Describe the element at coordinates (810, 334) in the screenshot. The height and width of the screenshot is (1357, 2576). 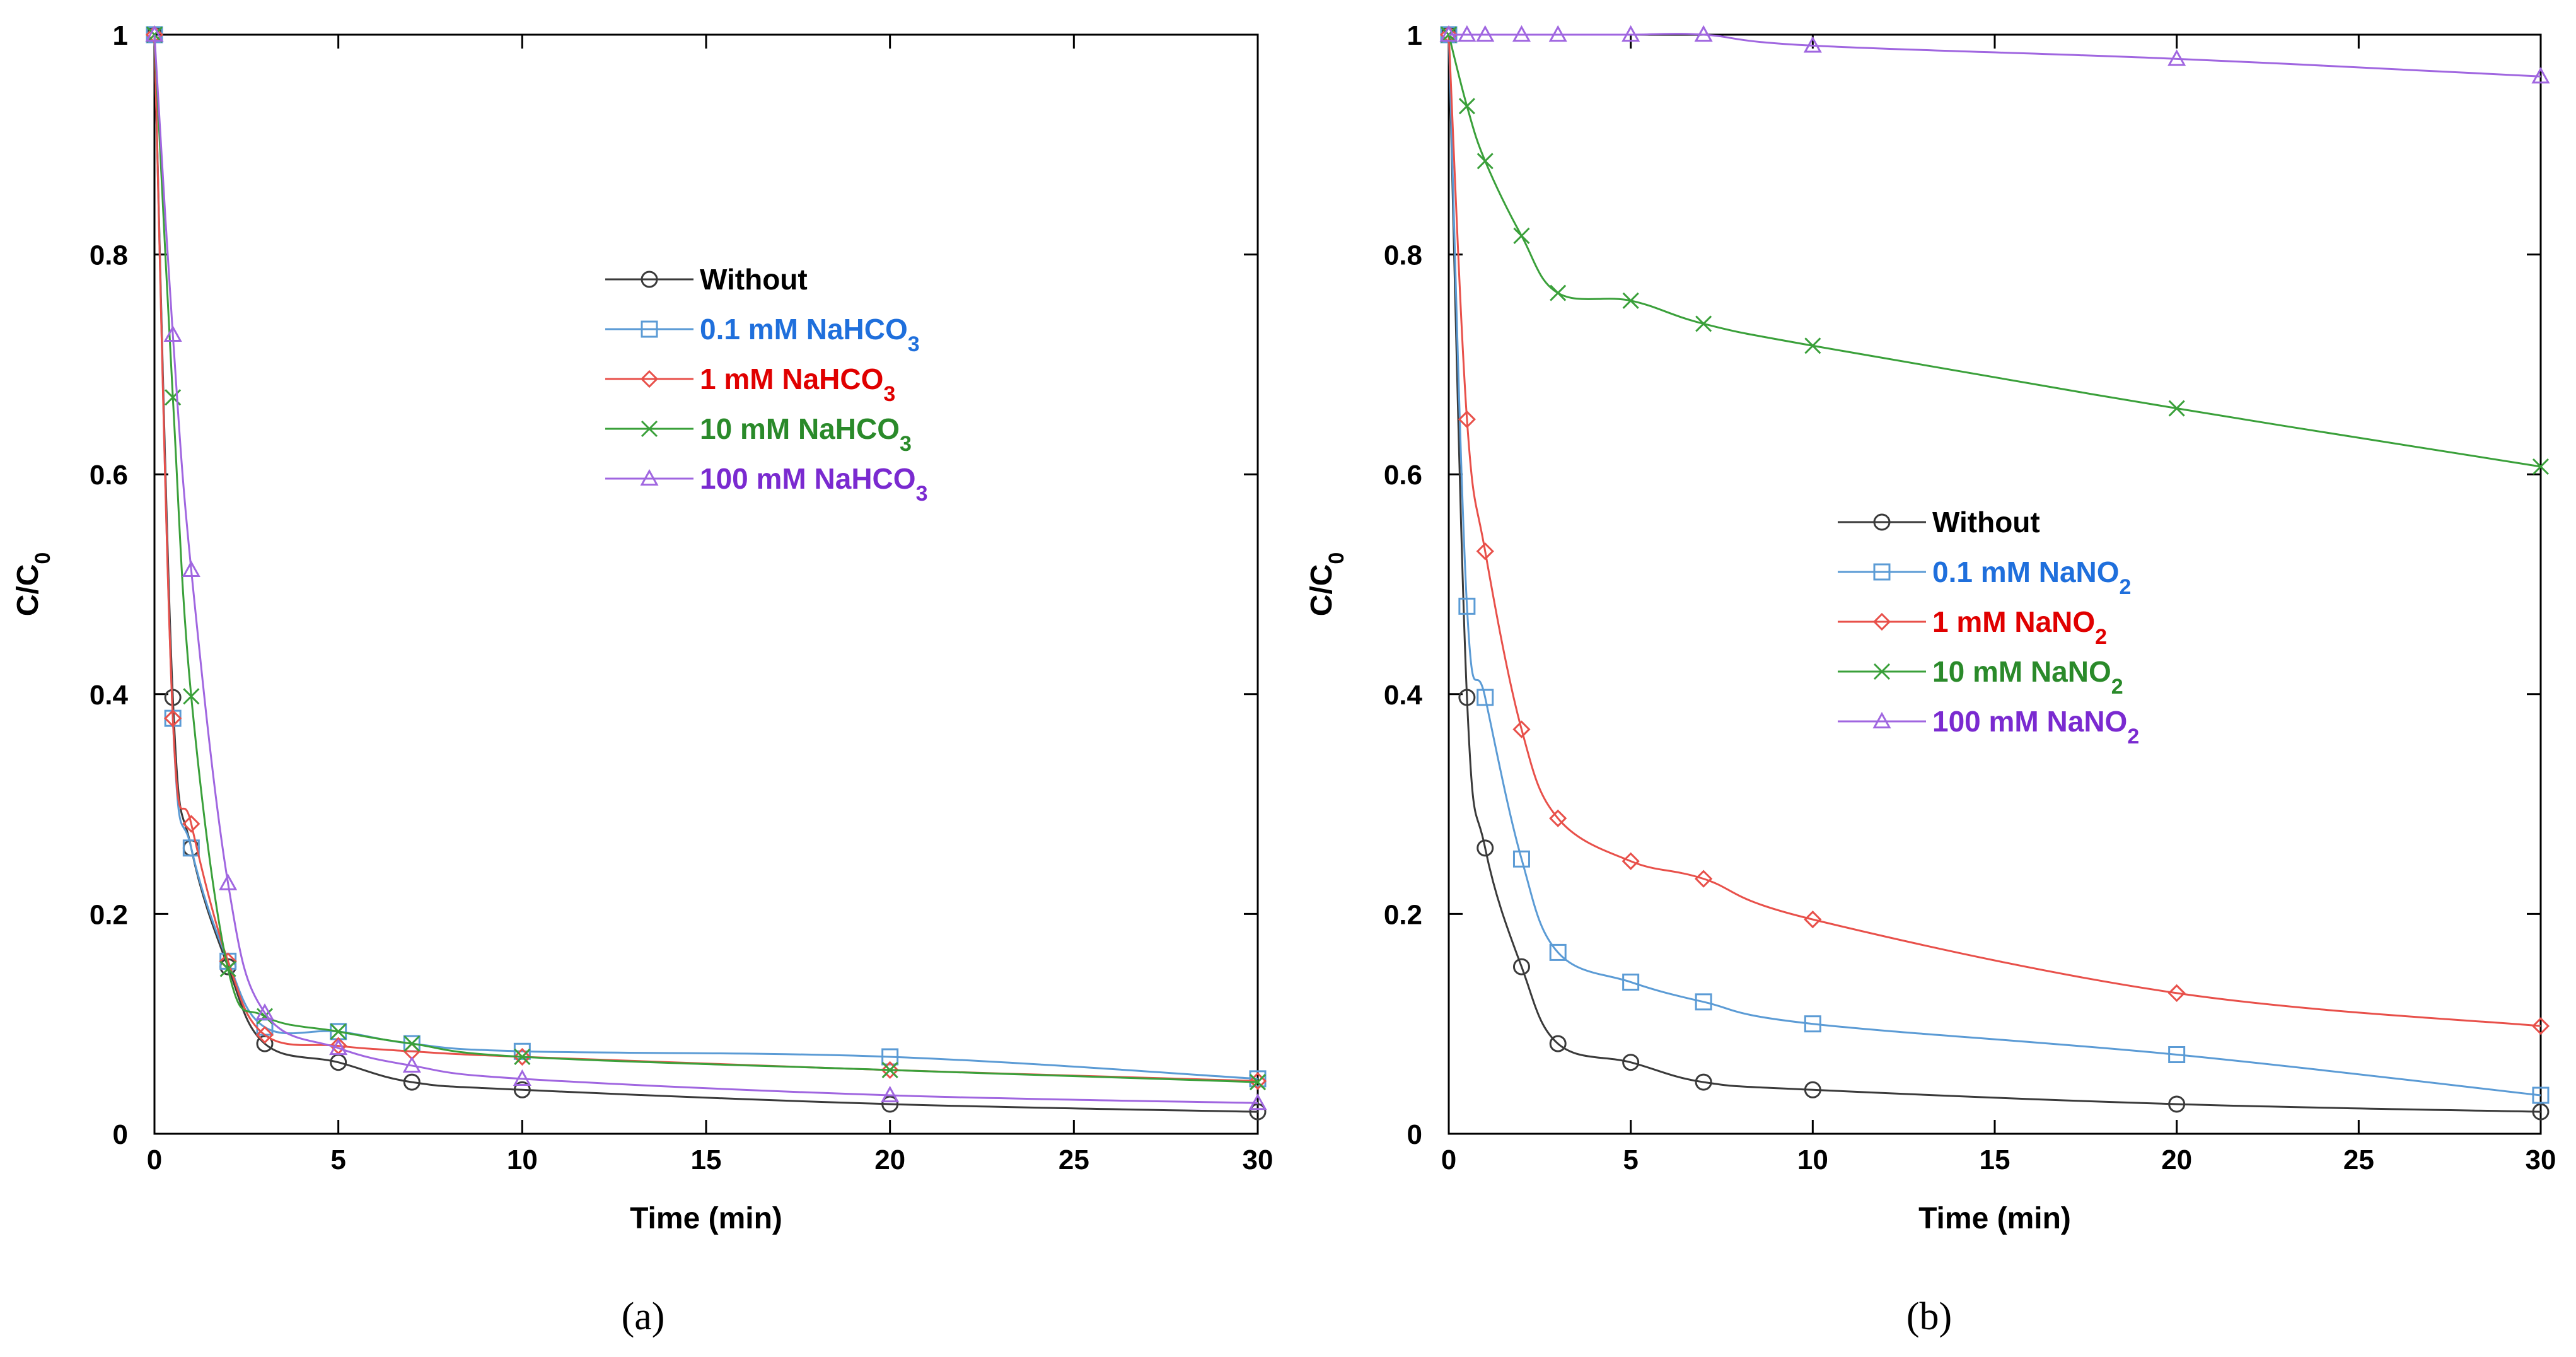
I see `legend-label: 0.1 mM NaHCO3` at that location.